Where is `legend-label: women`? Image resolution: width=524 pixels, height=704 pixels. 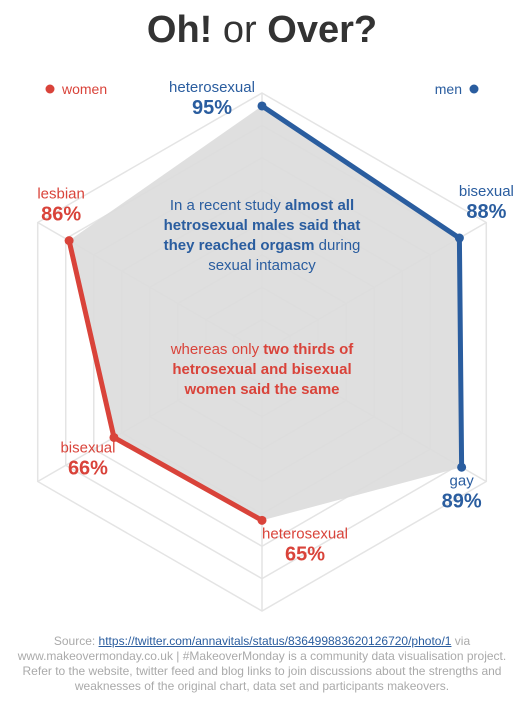 legend-label: women is located at coordinates (84, 89).